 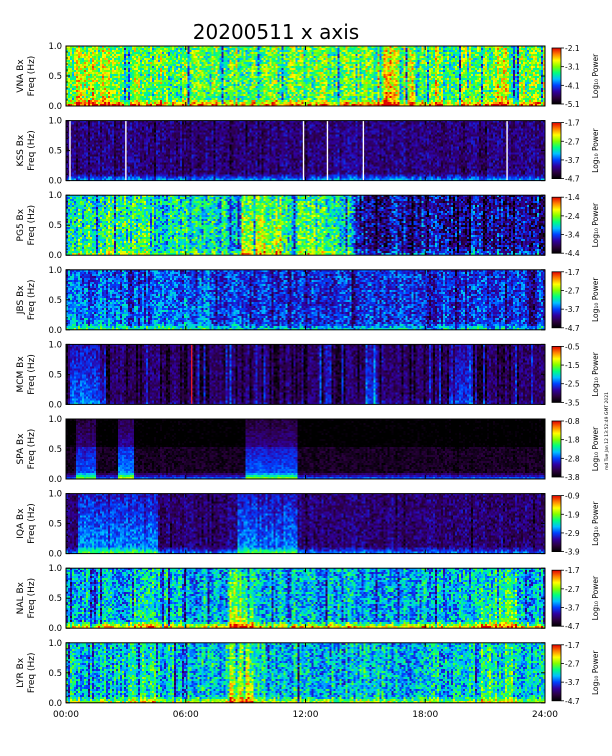 I want to click on colorbar-tick-label: -0.5, so click(x=572, y=346).